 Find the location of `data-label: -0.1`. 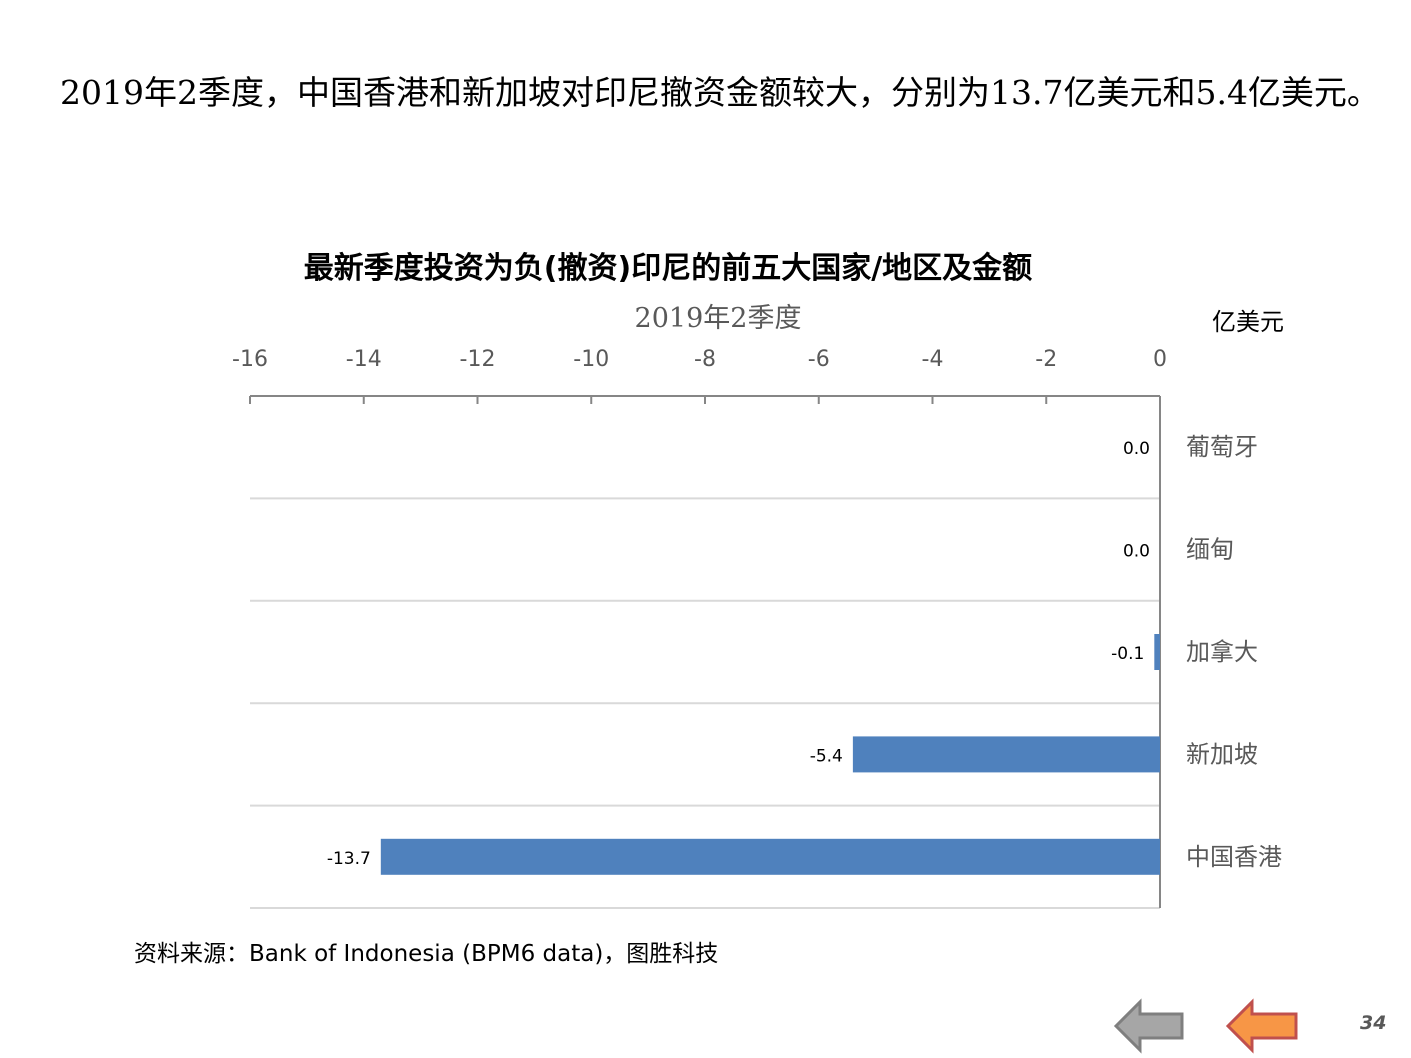

data-label: -0.1 is located at coordinates (1127, 654).